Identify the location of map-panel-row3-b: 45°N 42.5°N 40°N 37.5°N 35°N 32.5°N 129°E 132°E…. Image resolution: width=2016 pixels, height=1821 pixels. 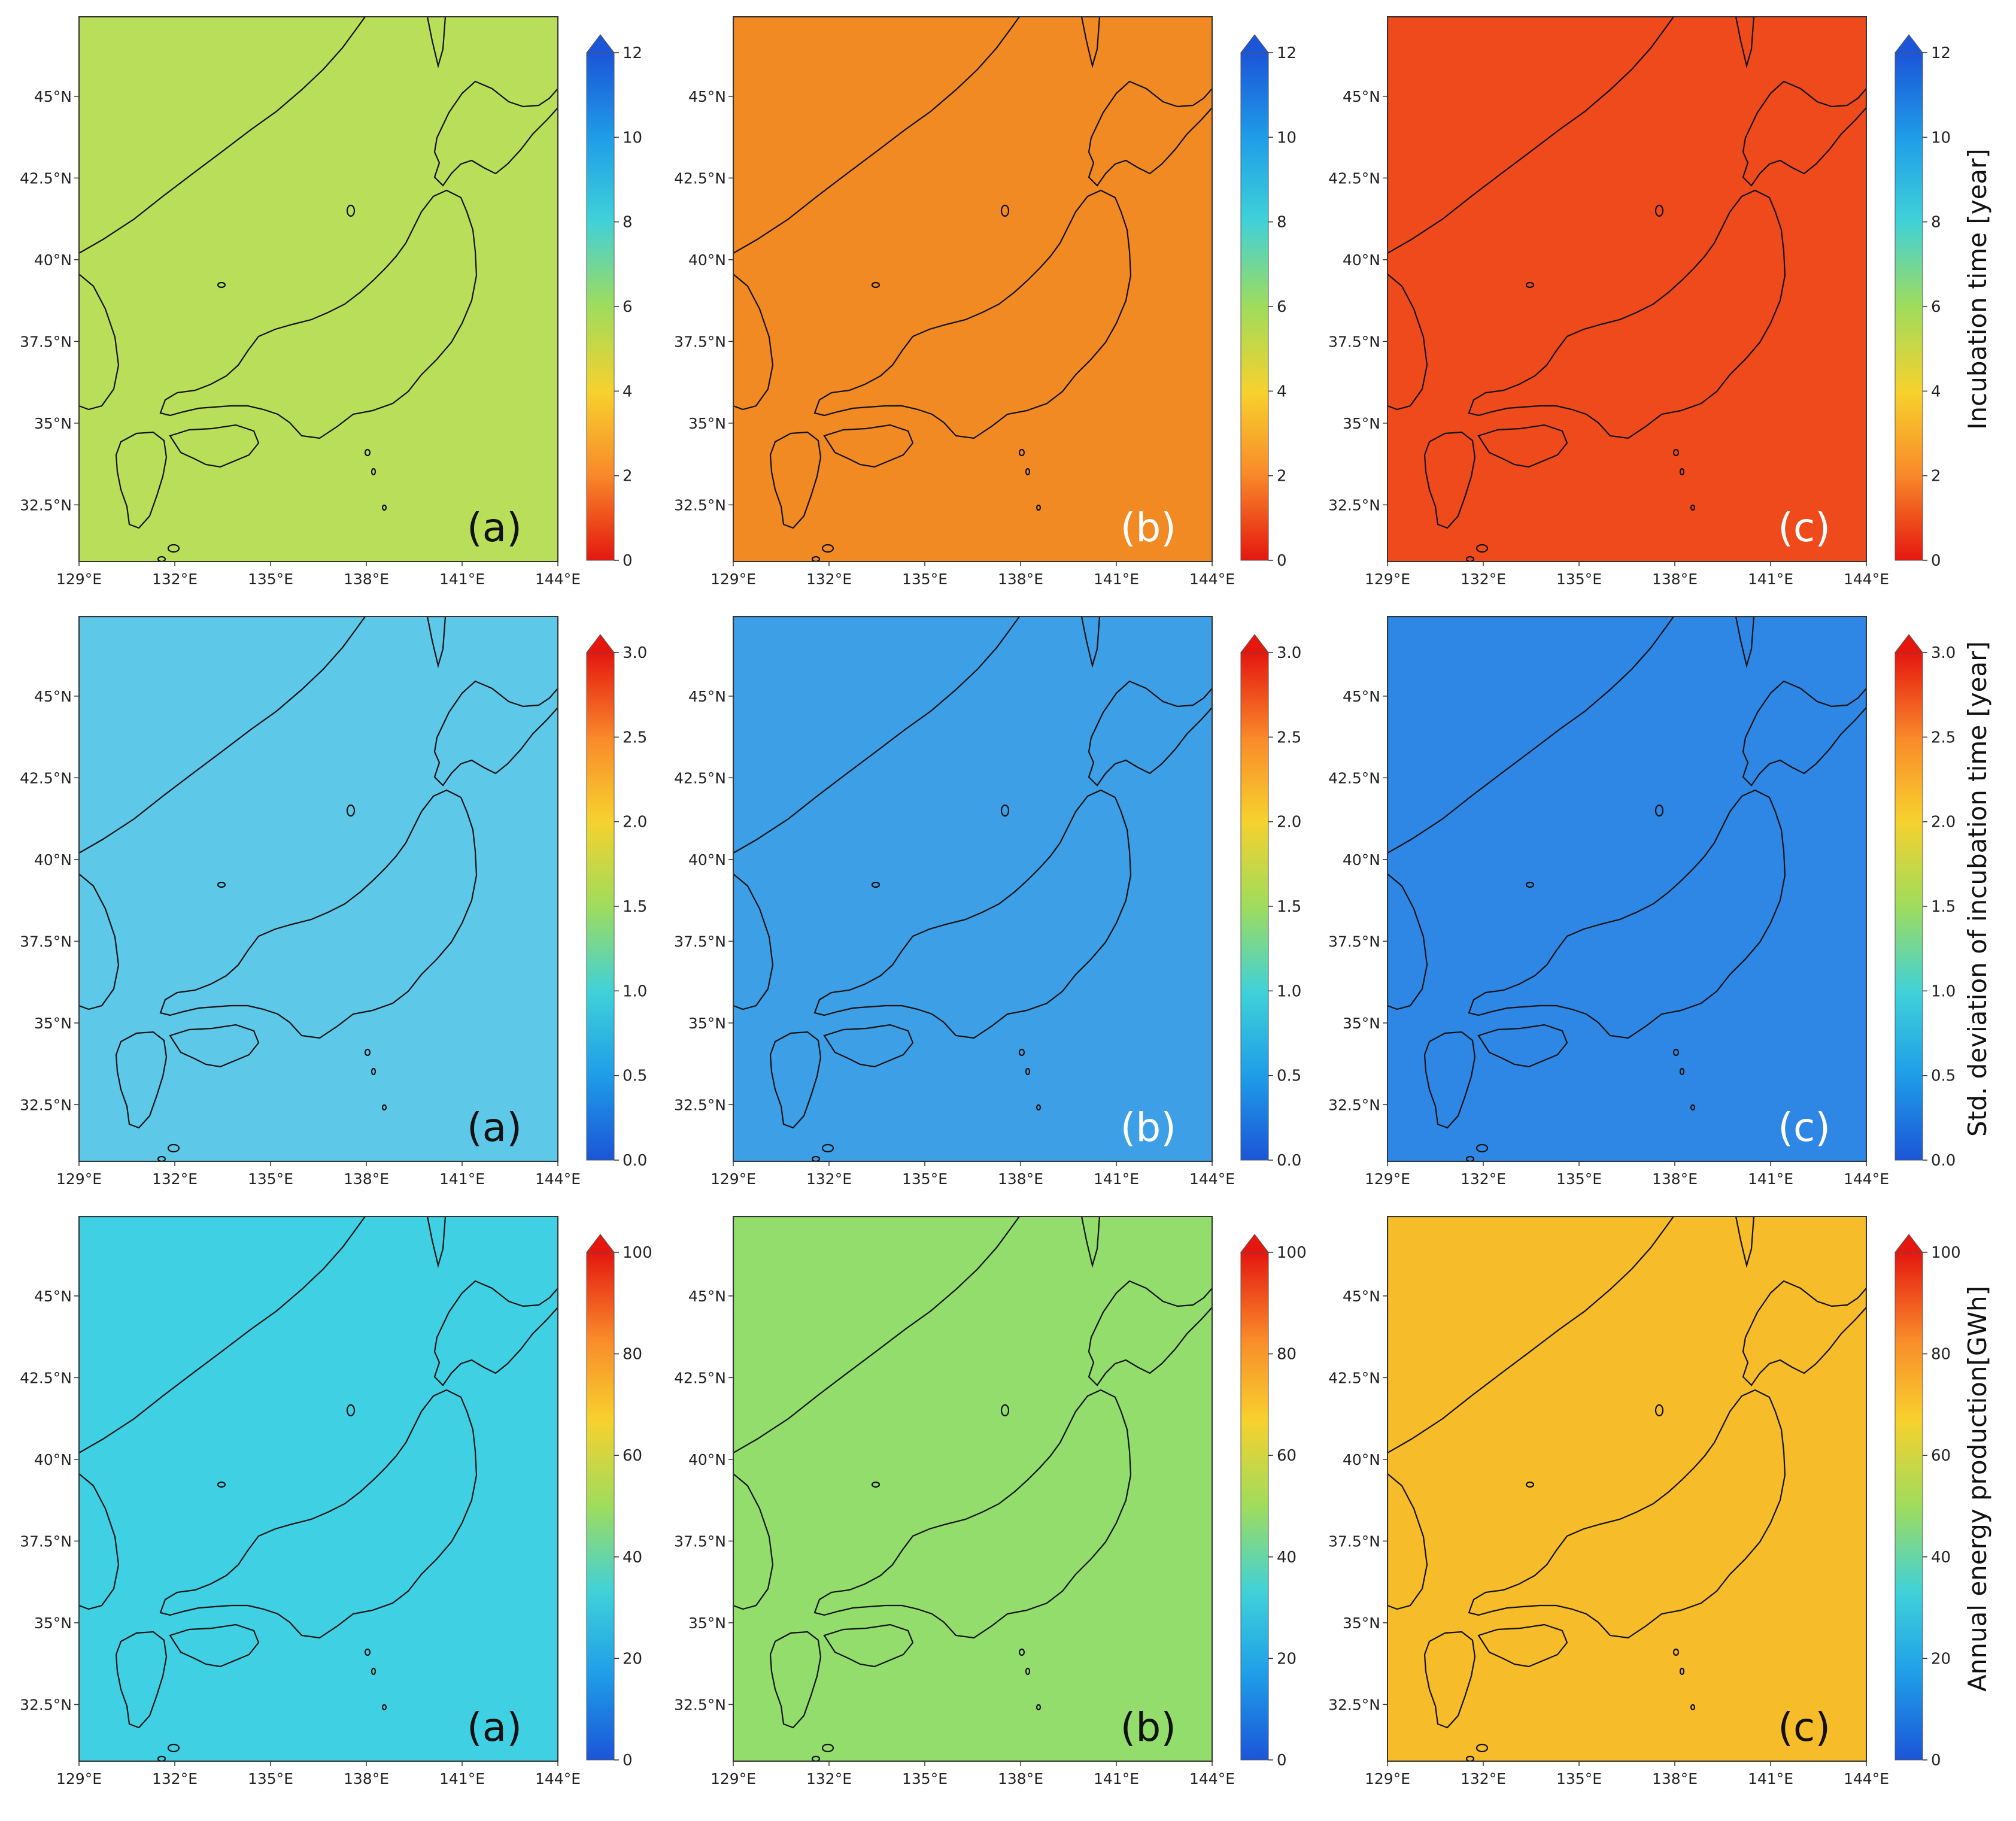
(954, 1501).